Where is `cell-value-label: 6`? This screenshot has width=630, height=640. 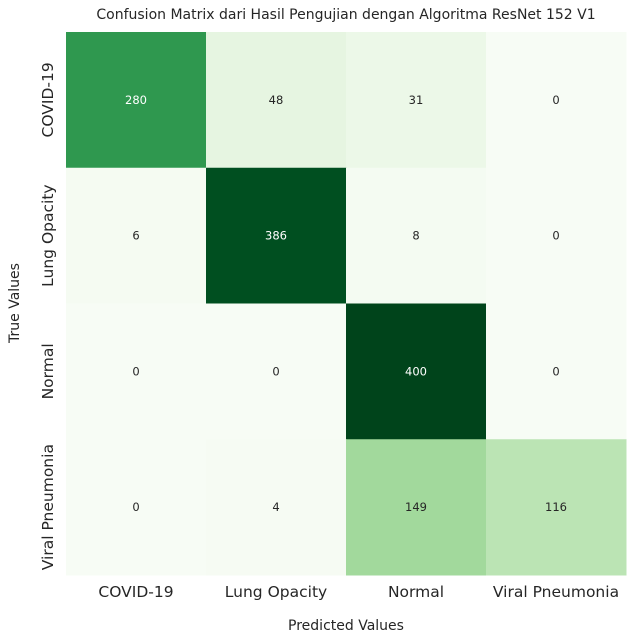 cell-value-label: 6 is located at coordinates (135, 236).